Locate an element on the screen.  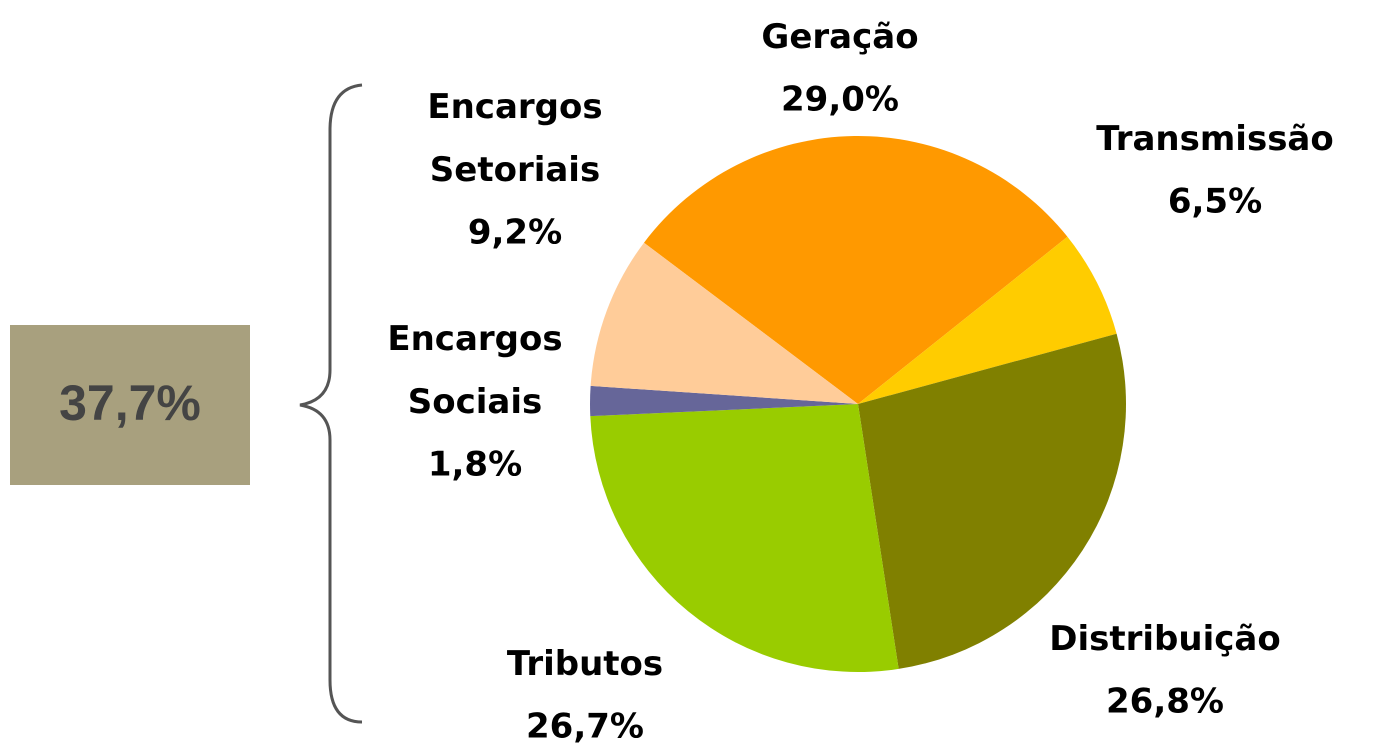
annotation: 37,7% is located at coordinates (130, 403).